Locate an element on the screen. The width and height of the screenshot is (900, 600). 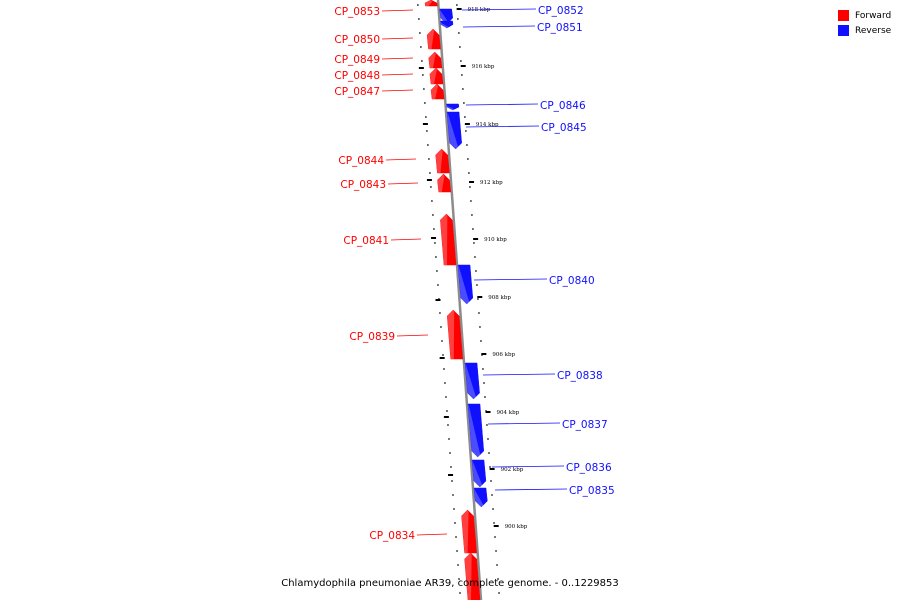
gene-cp_0836-leader is located at coordinates (528, 466).